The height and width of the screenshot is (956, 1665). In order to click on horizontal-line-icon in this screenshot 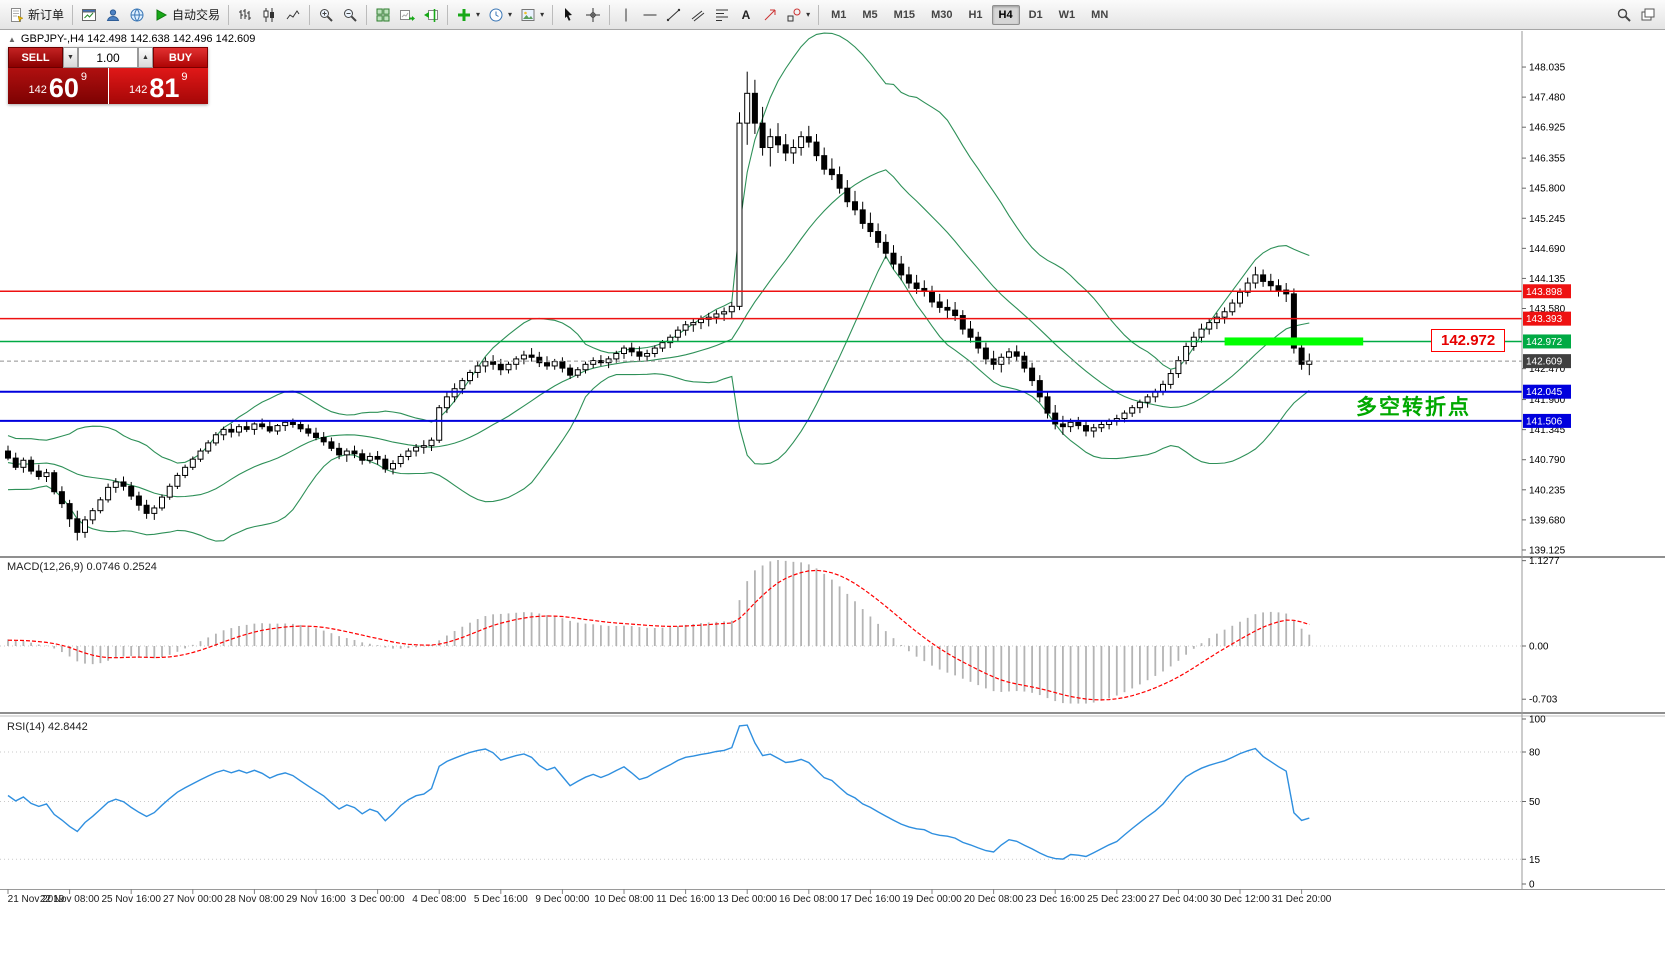, I will do `click(650, 15)`.